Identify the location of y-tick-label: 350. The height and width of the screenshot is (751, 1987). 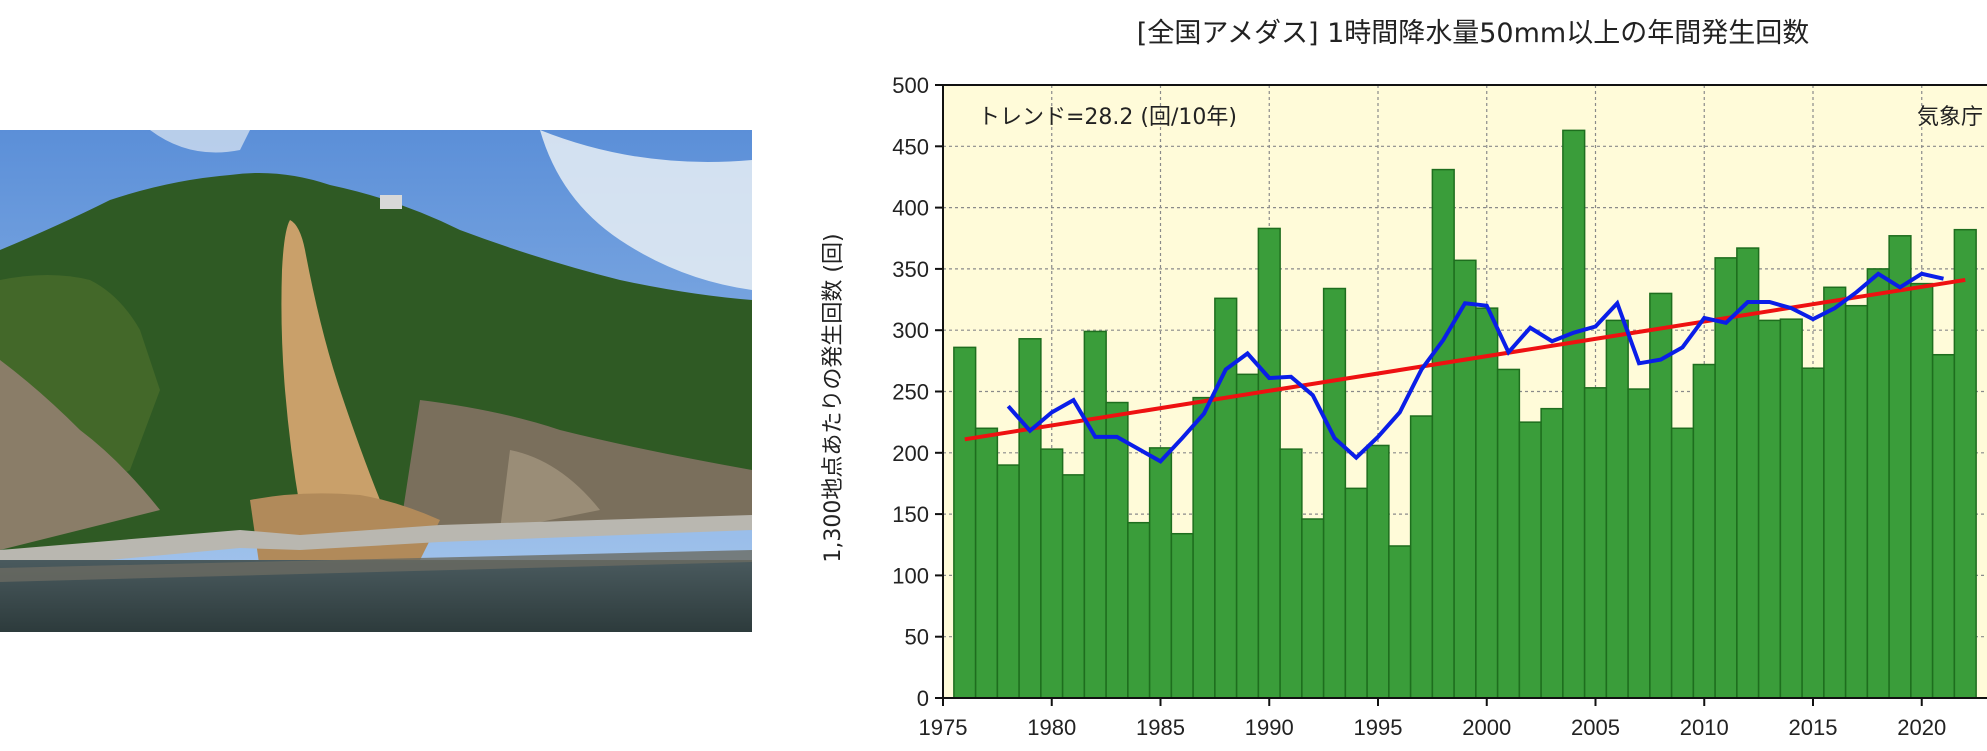
(910, 269).